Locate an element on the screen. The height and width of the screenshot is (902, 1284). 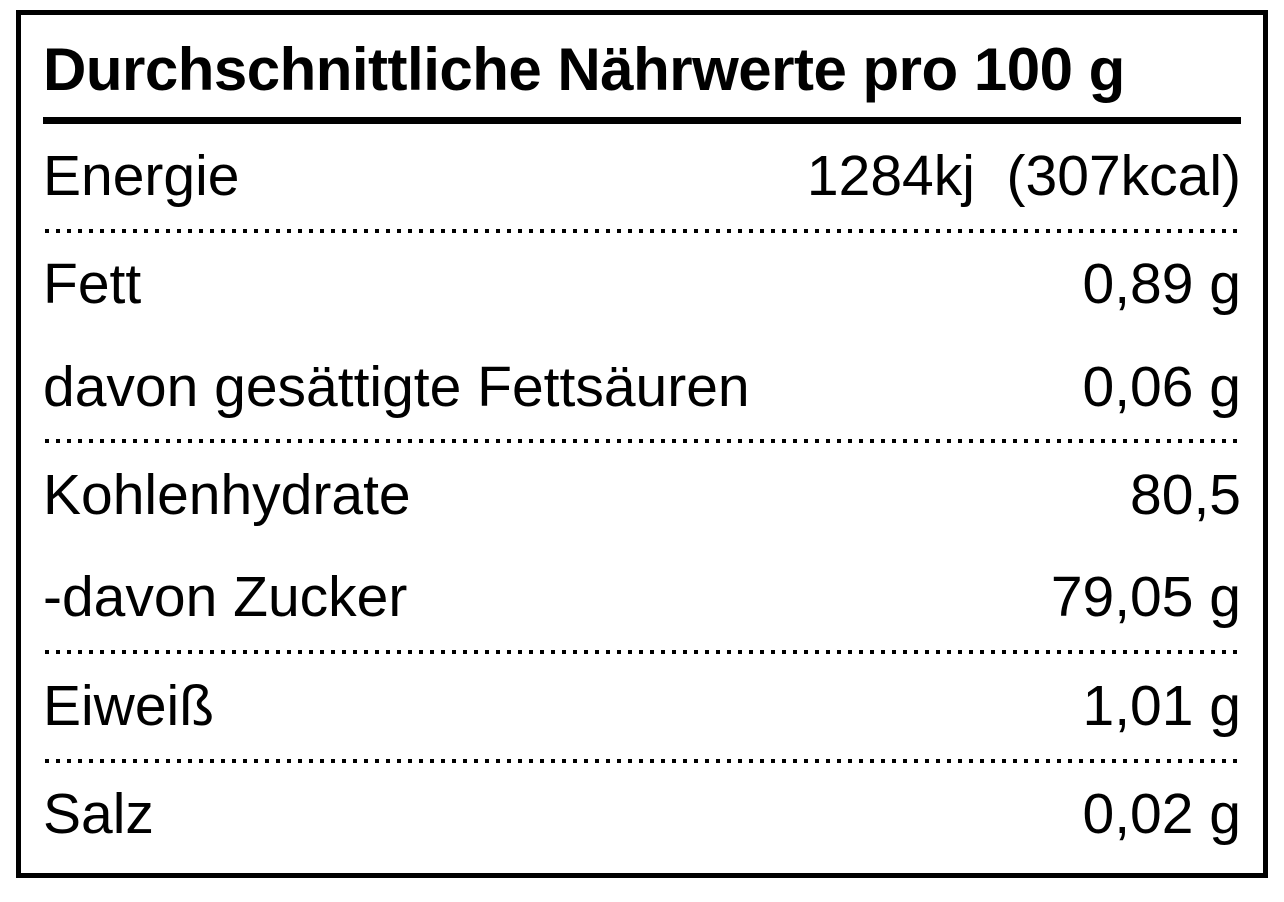
nutrient-value: 1,01 g is located at coordinates (1161, 705).